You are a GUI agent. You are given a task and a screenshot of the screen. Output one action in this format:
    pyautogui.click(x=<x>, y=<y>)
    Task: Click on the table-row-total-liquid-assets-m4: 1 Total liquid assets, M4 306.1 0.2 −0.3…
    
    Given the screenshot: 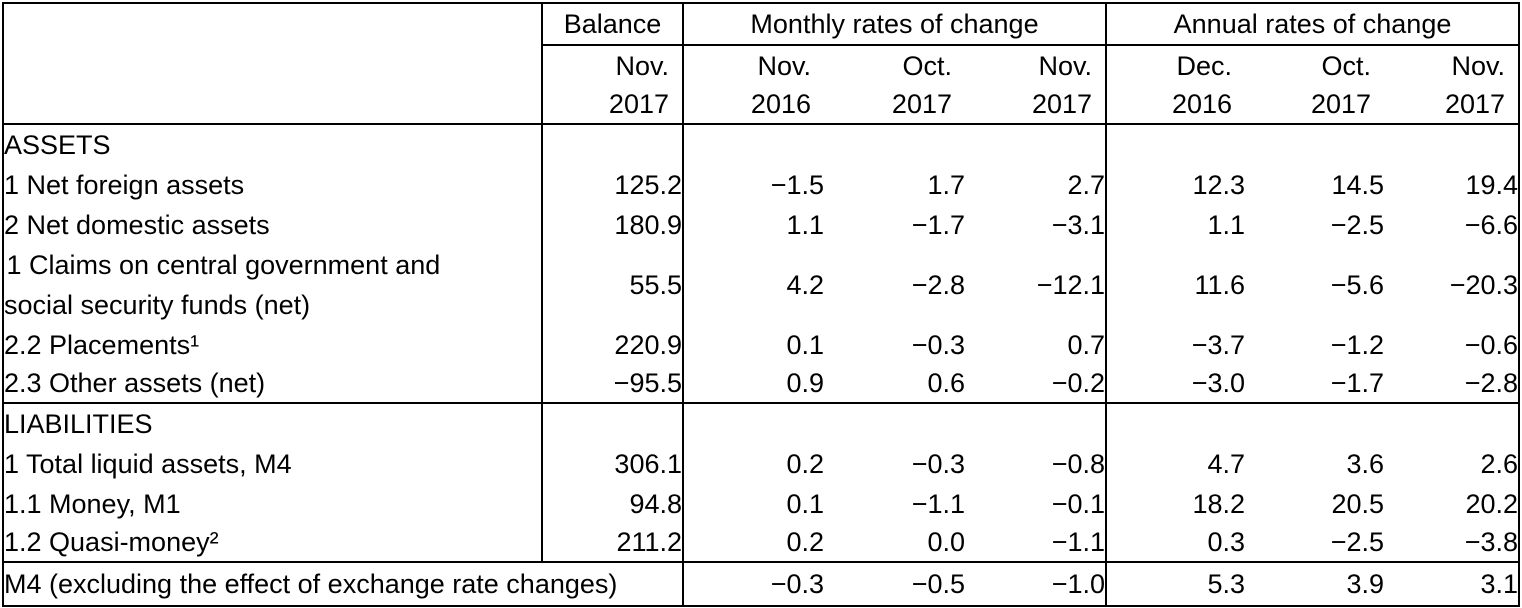 What is the action you would take?
    pyautogui.click(x=761, y=464)
    